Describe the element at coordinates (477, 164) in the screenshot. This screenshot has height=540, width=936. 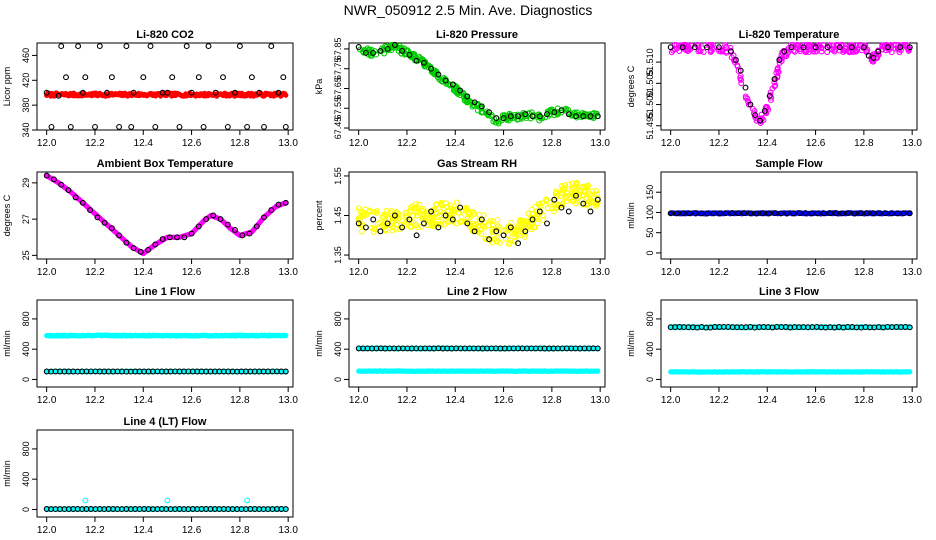
I see `chart-title: Gas Stream RH` at that location.